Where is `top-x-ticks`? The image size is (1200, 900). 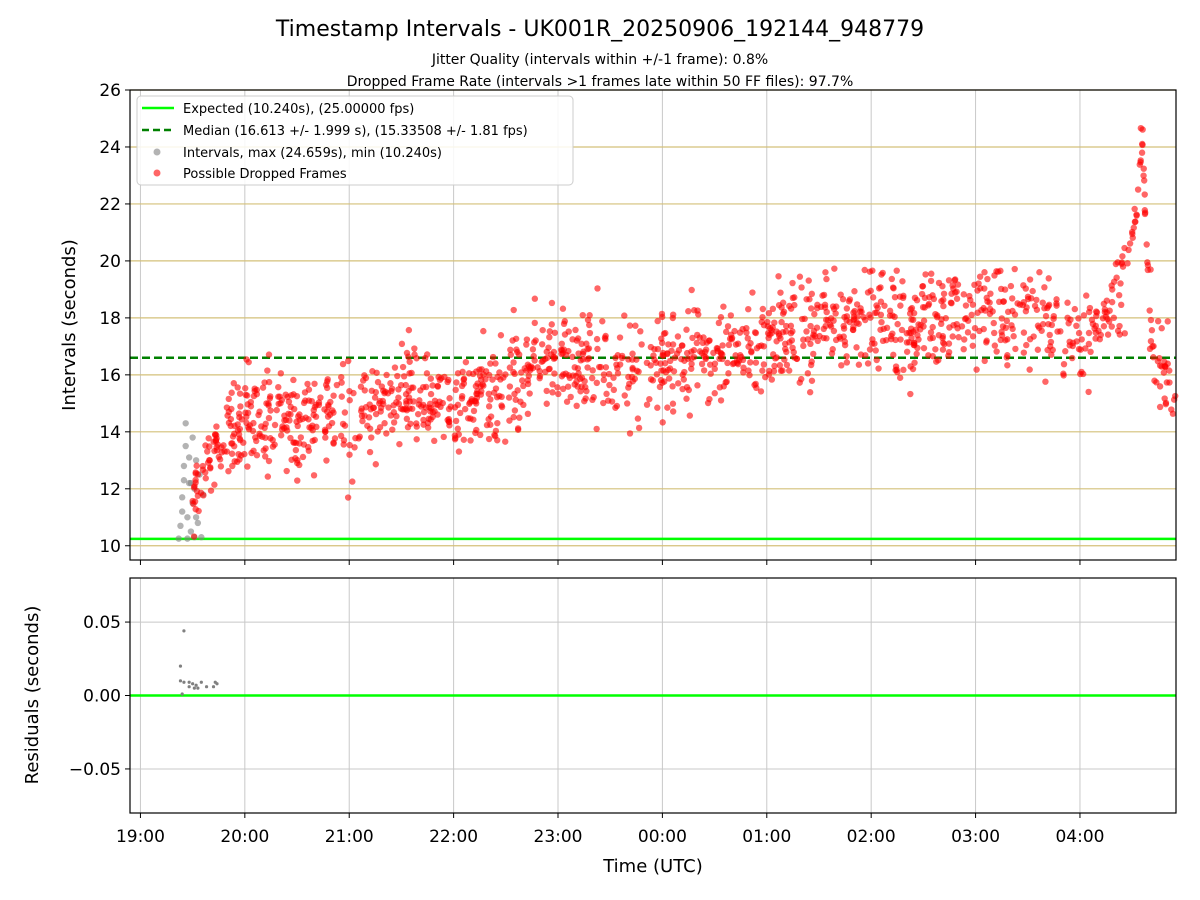
top-x-ticks is located at coordinates (610, 562).